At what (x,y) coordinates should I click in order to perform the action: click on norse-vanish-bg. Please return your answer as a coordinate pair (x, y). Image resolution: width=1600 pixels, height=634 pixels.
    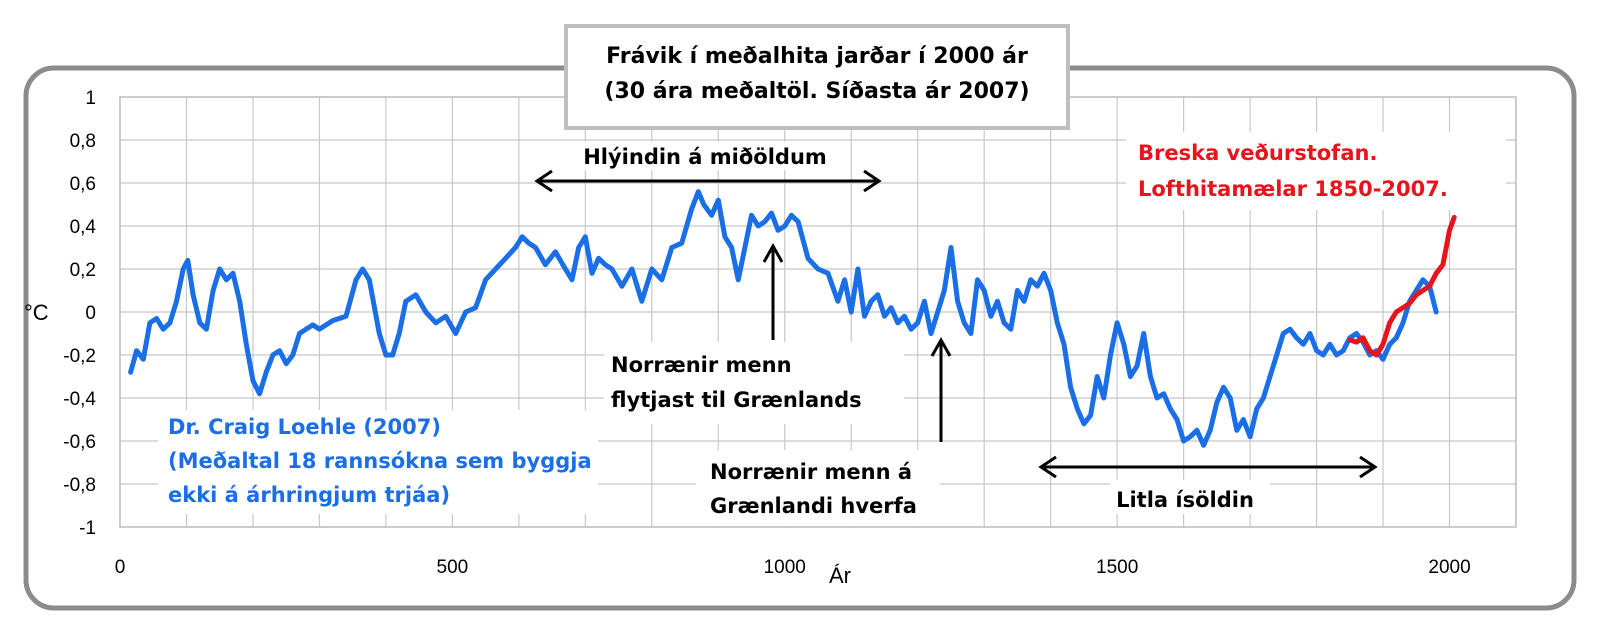
    Looking at the image, I should click on (818, 488).